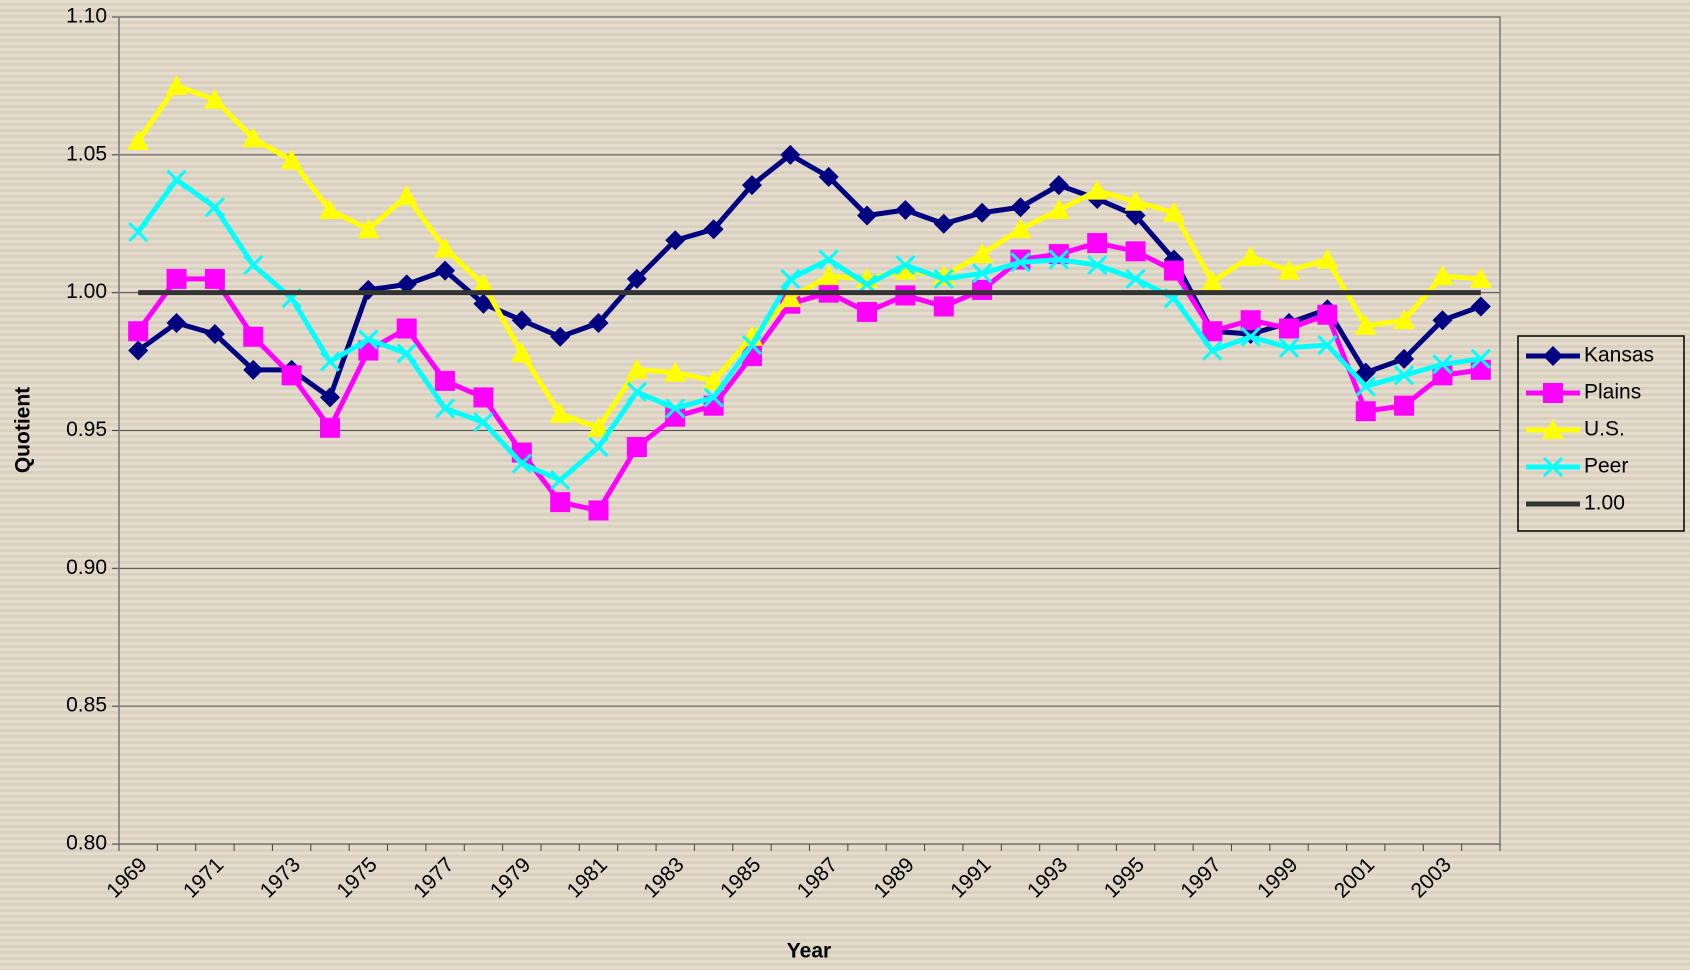 The image size is (1690, 970). I want to click on x-tick-label: 1973, so click(280, 877).